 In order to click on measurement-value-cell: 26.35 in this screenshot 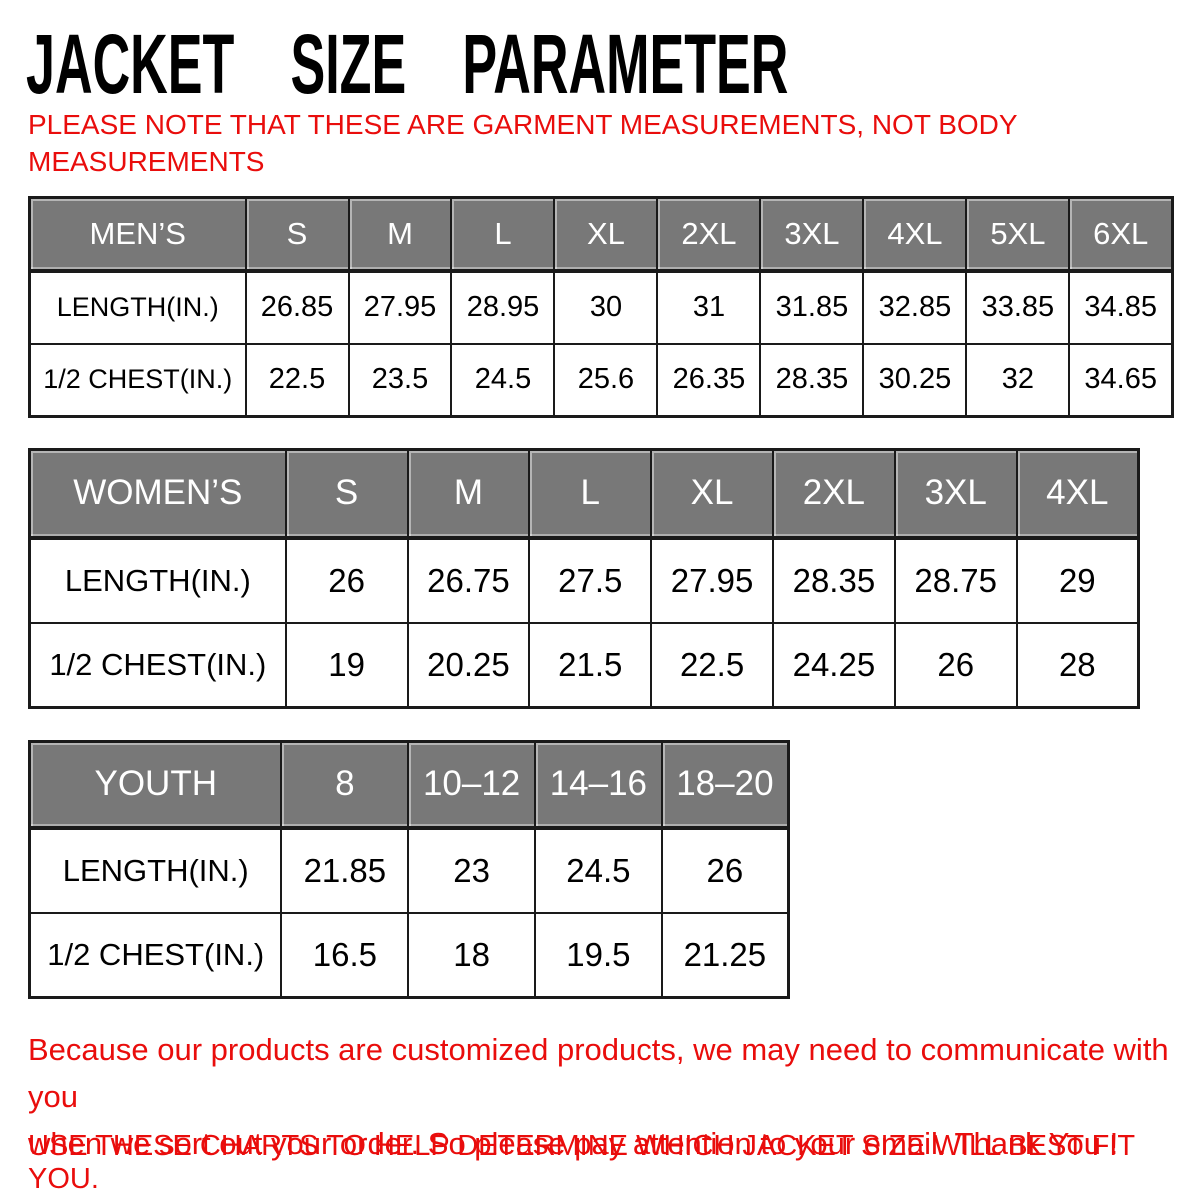, I will do `click(709, 380)`.